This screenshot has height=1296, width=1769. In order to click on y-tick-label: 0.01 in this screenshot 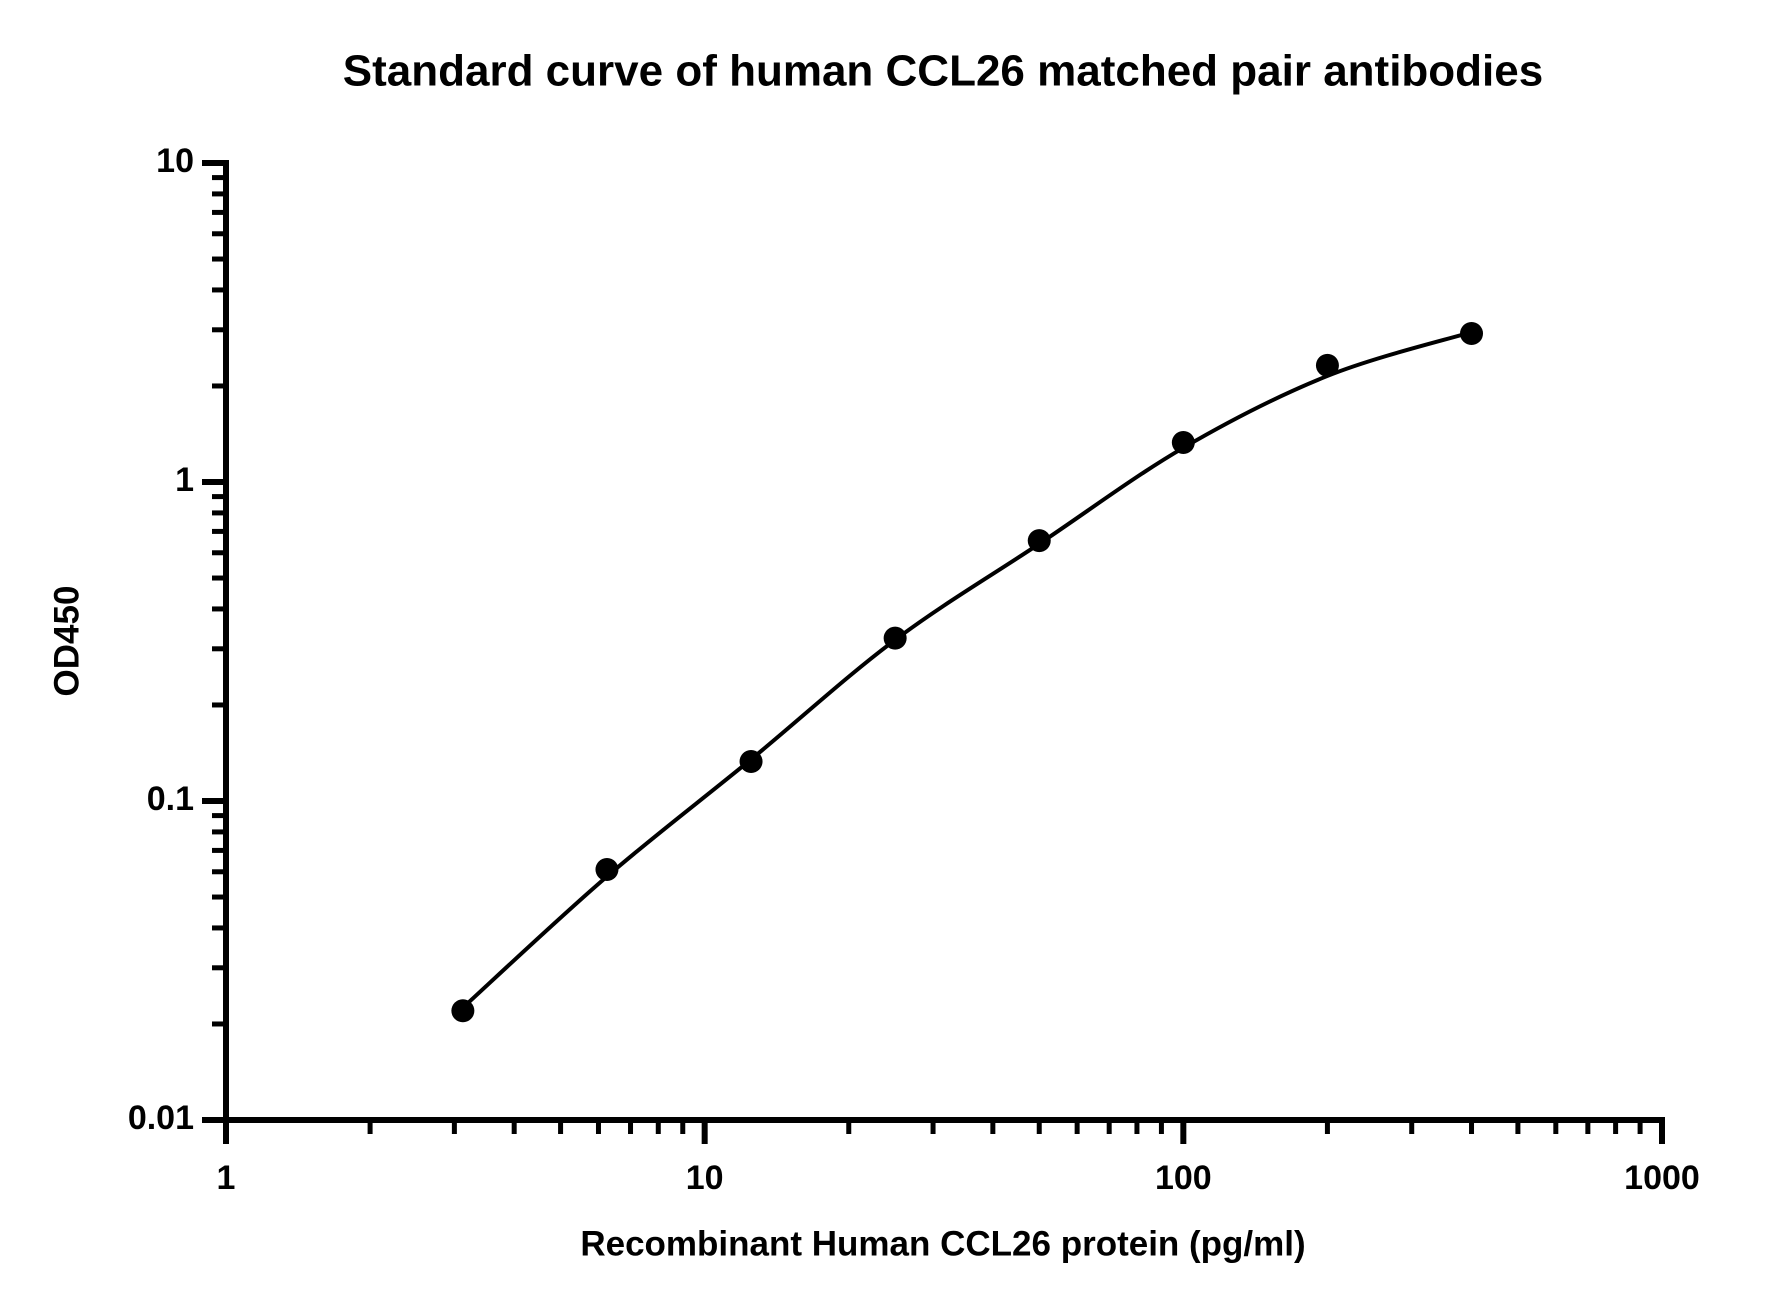, I will do `click(161, 1118)`.